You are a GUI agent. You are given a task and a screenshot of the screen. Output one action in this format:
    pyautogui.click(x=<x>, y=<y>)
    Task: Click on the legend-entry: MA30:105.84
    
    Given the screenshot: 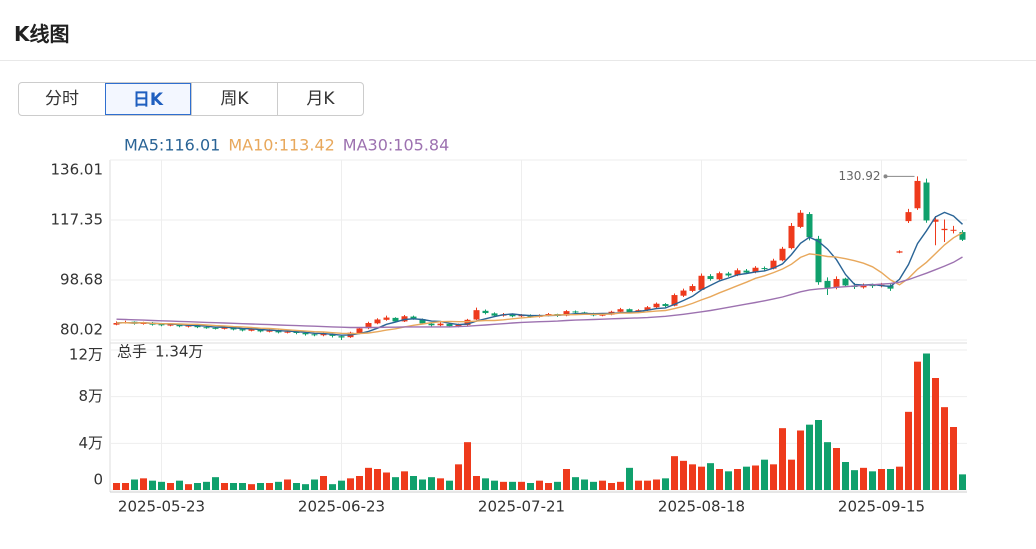 What is the action you would take?
    pyautogui.click(x=396, y=145)
    